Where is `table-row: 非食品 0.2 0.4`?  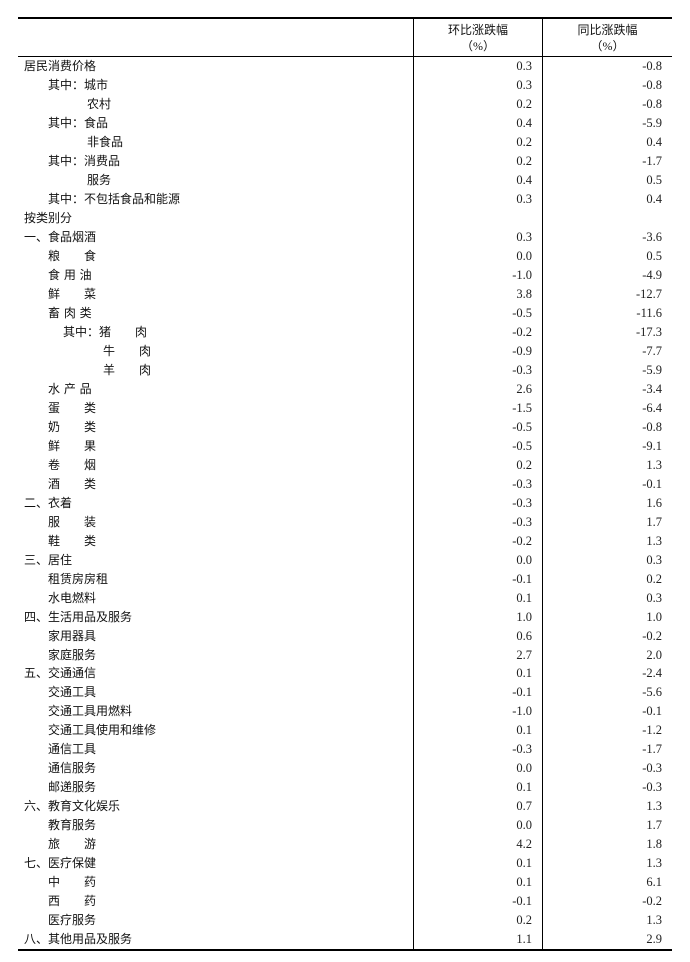 table-row: 非食品 0.2 0.4 is located at coordinates (345, 142).